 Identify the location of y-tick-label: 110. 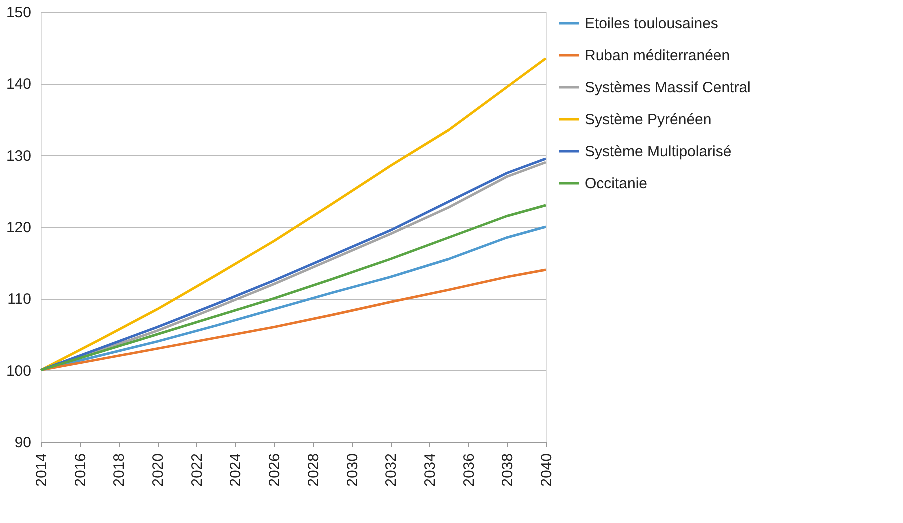
(20, 299).